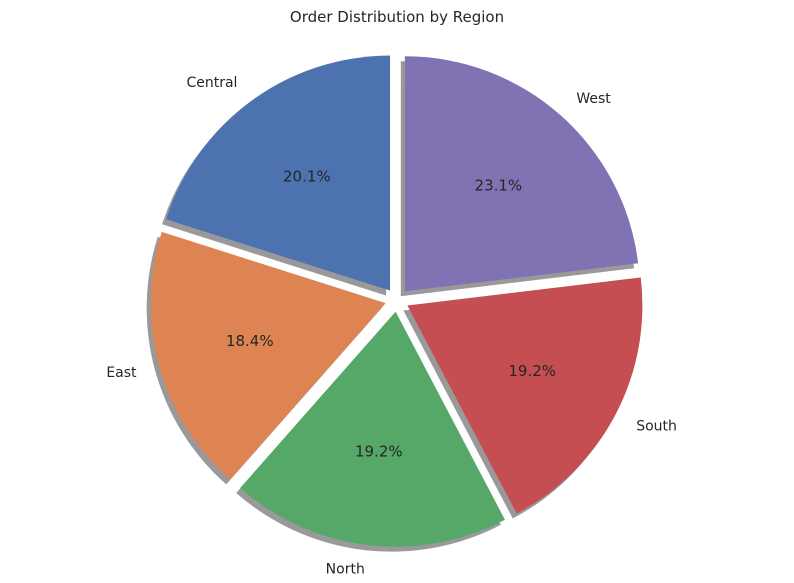 The image size is (794, 583). Describe the element at coordinates (521, 174) in the screenshot. I see `pie-slice-west` at that location.